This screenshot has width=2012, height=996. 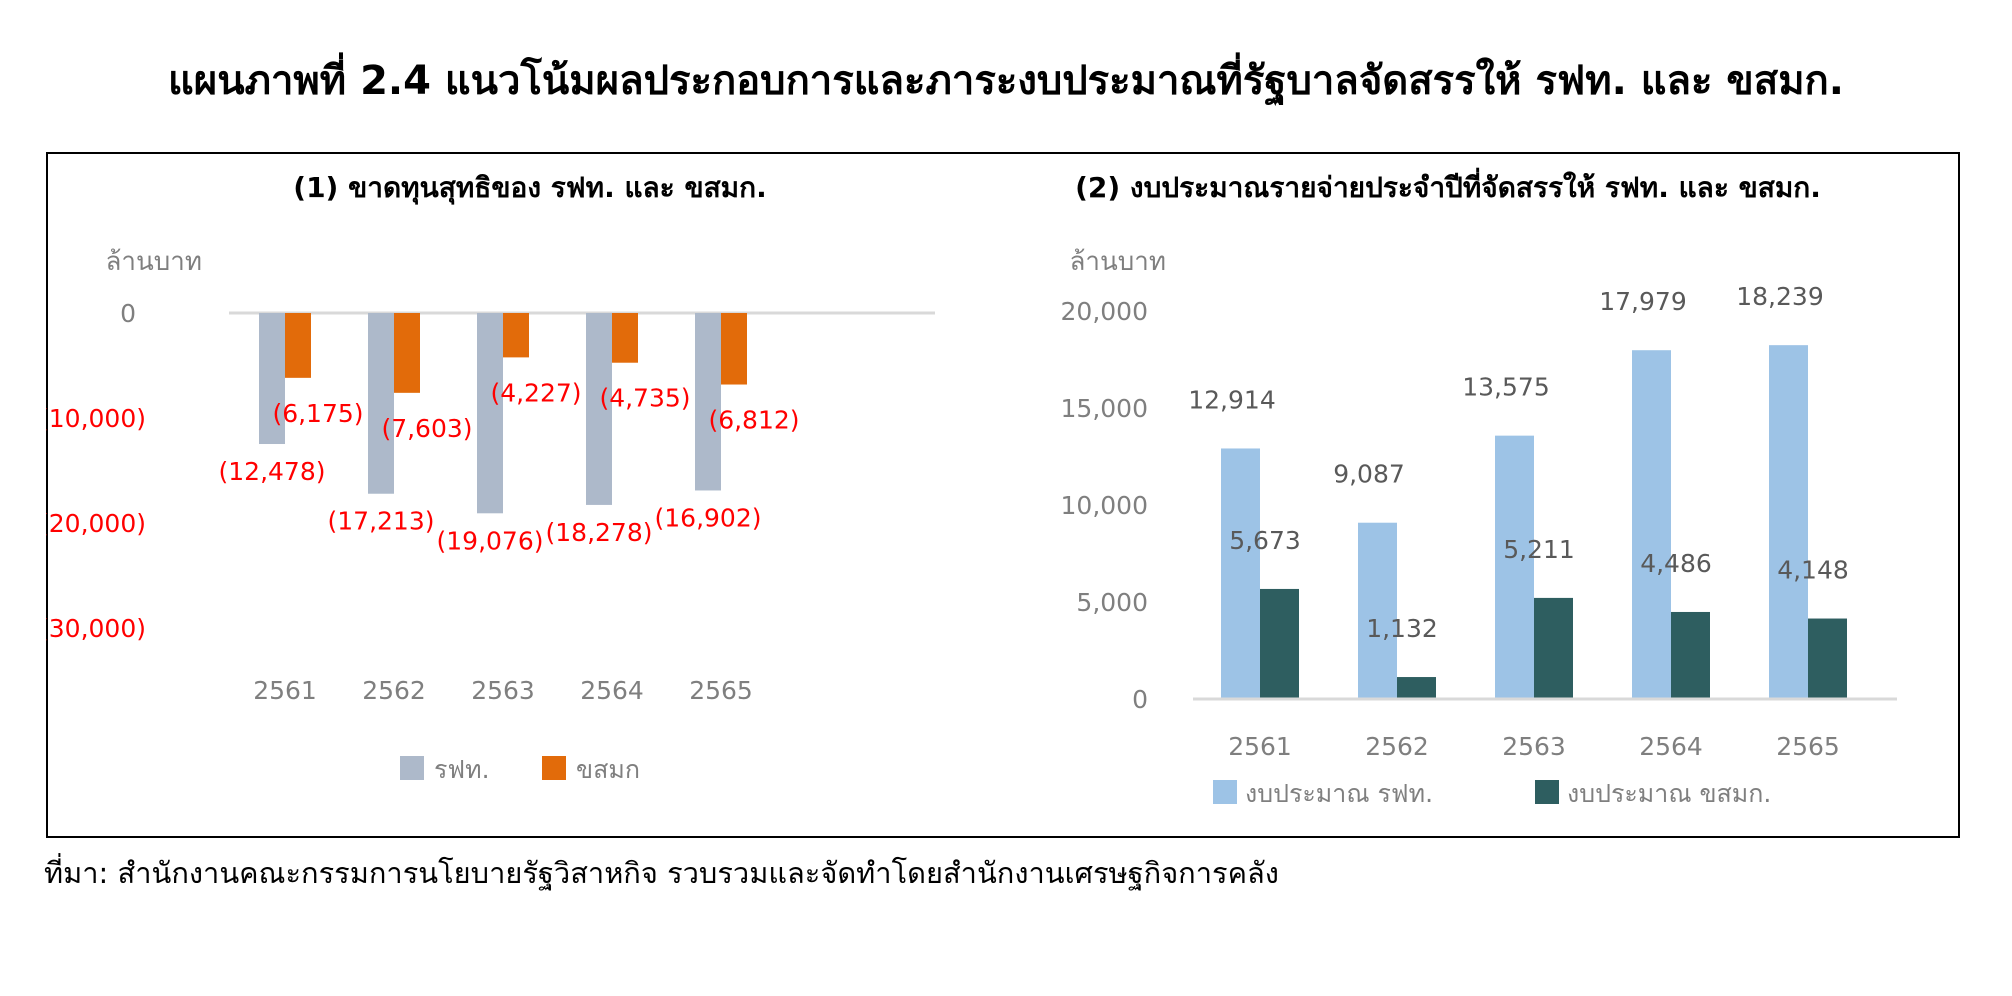 I want to click on data-label: (19,076), so click(x=490, y=540).